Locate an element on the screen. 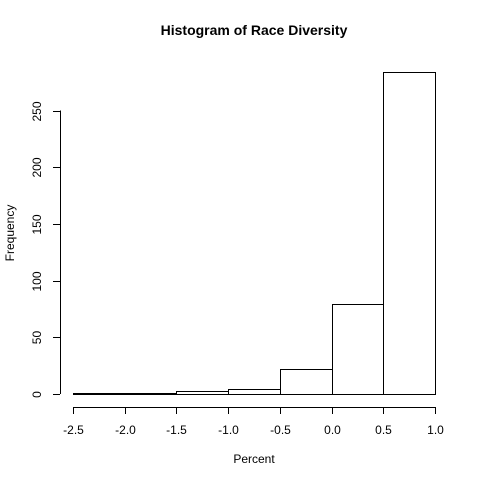  x-tick-label-7: 1.0 is located at coordinates (435, 430).